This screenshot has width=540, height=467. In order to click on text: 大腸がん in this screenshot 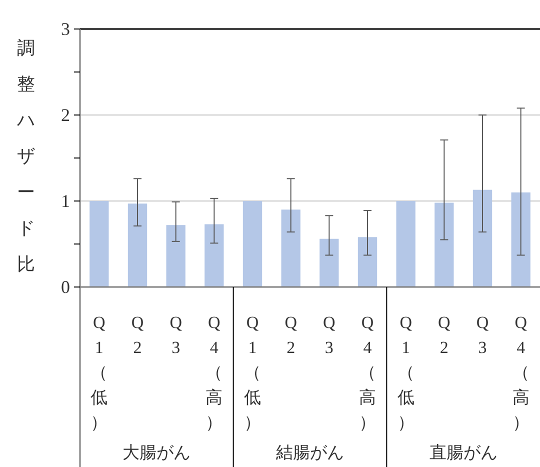, I will do `click(156, 452)`.